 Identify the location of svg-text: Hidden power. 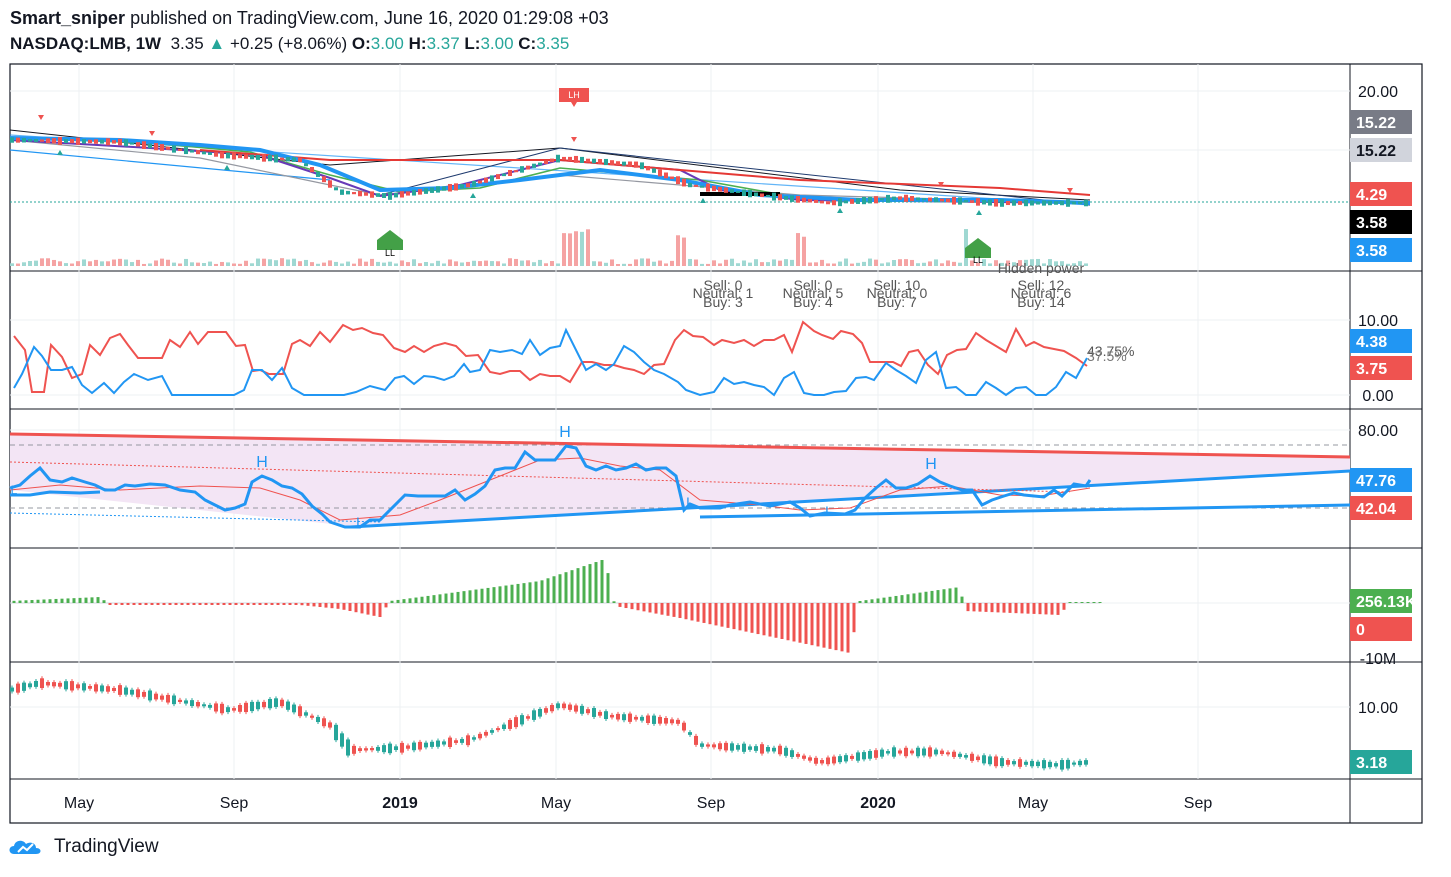
(1041, 268).